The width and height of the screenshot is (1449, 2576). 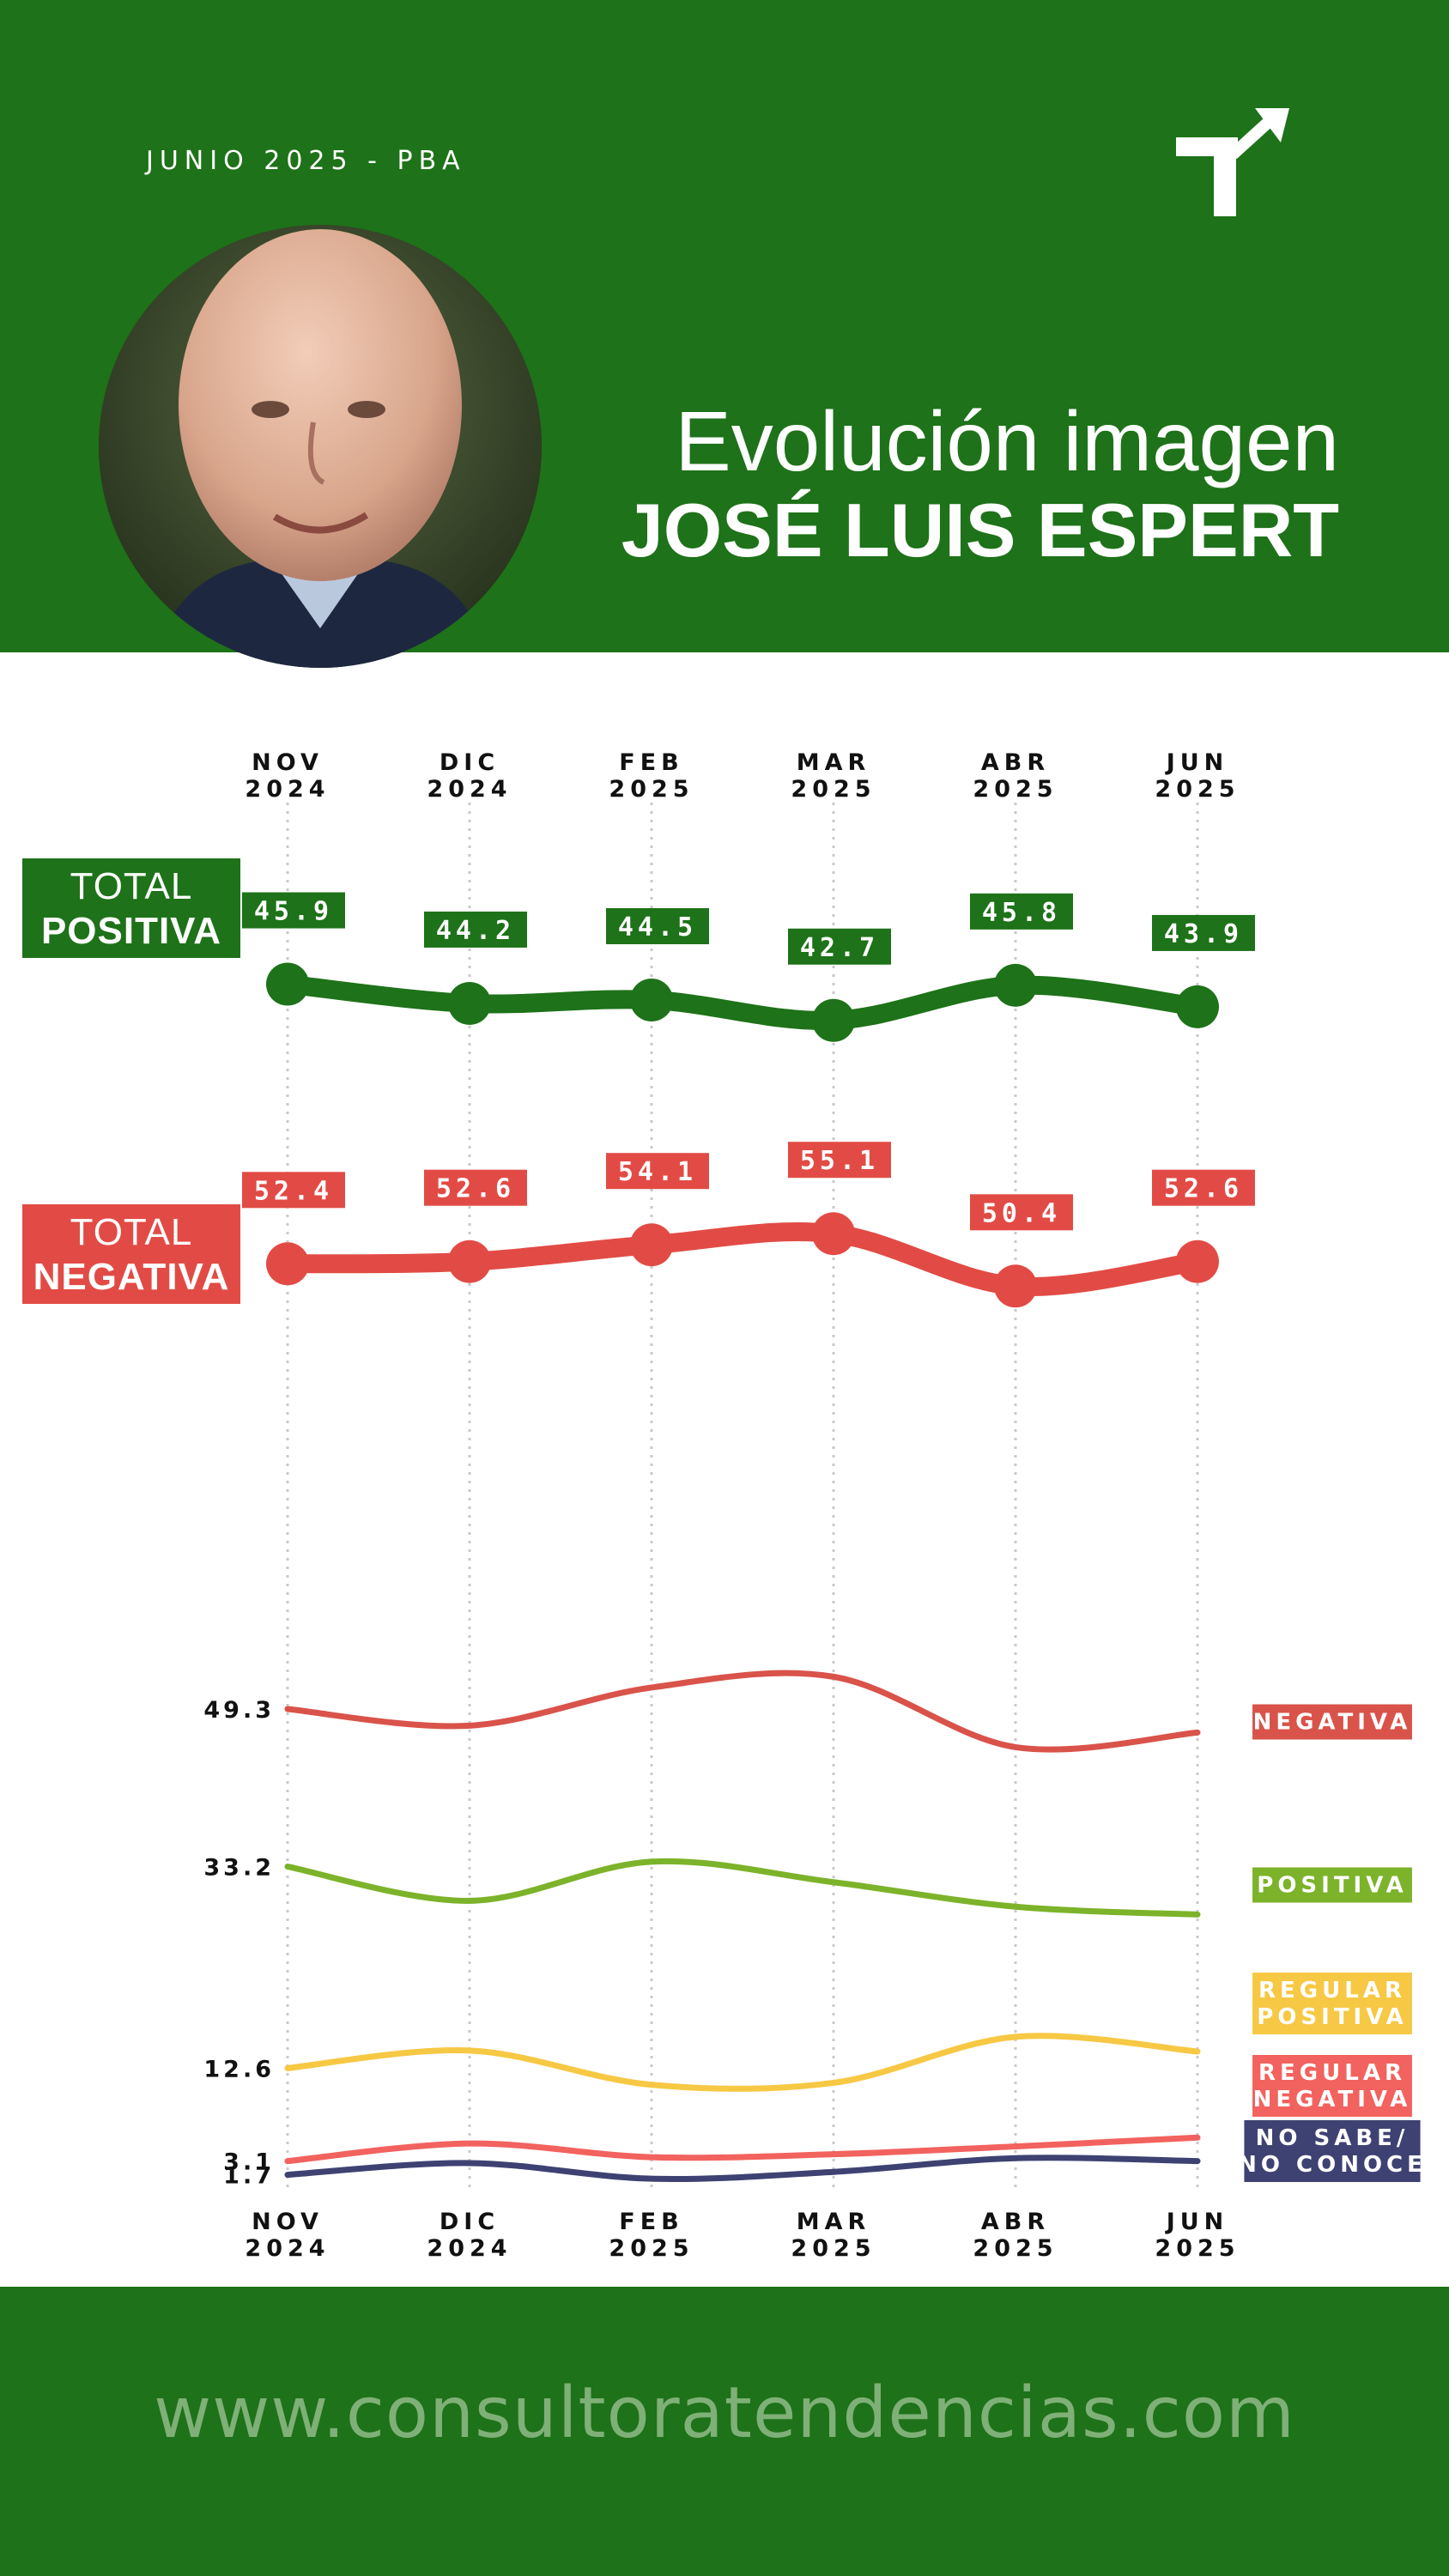 What do you see at coordinates (131, 931) in the screenshot?
I see `series-name-line2: POSITIVA` at bounding box center [131, 931].